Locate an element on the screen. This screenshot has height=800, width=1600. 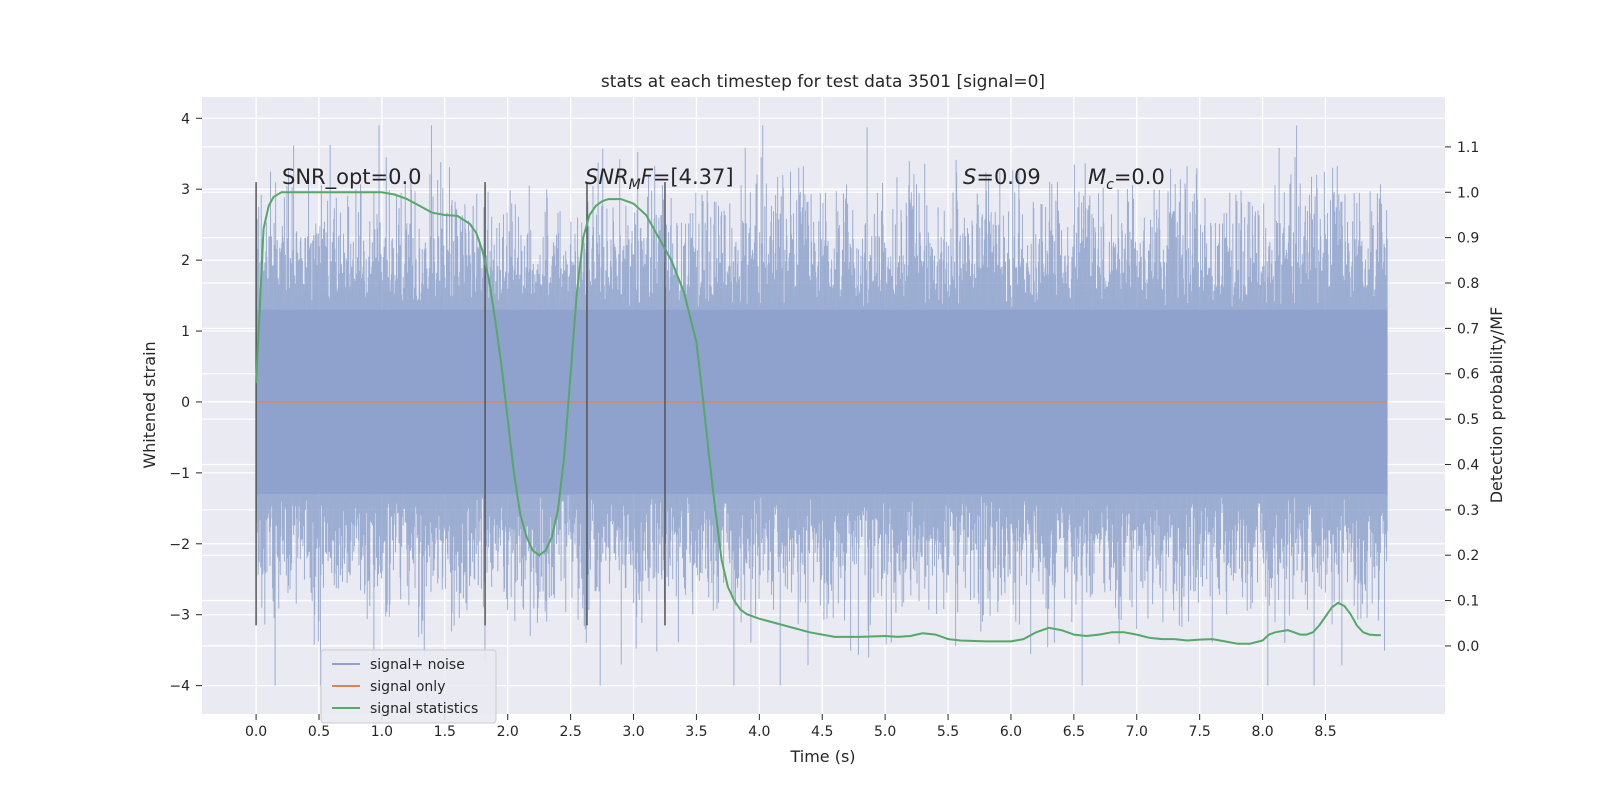
x-tick-label: 0.5 is located at coordinates (319, 732).